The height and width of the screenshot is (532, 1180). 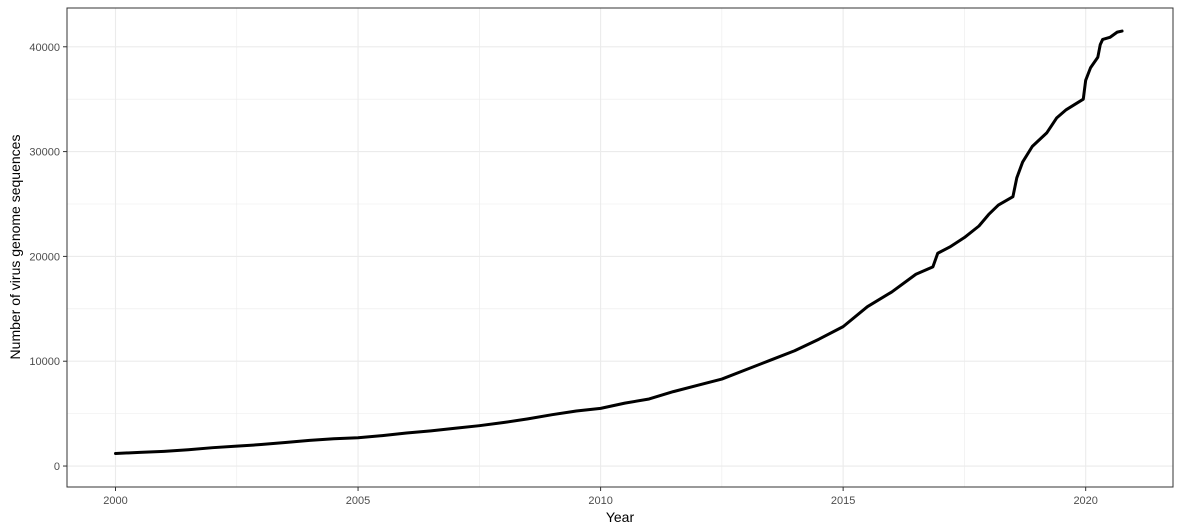 What do you see at coordinates (44, 257) in the screenshot?
I see `y-tick-label: 20000` at bounding box center [44, 257].